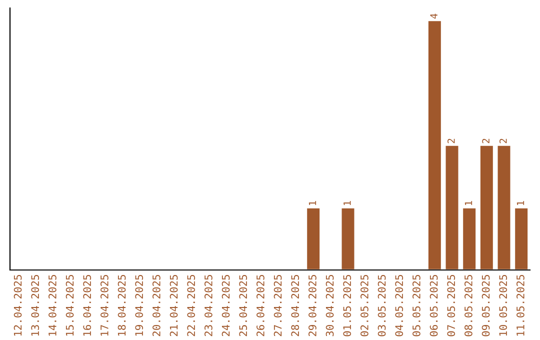 The height and width of the screenshot is (340, 540). I want to click on x-tick-label: 17.04.2025, so click(104, 305).